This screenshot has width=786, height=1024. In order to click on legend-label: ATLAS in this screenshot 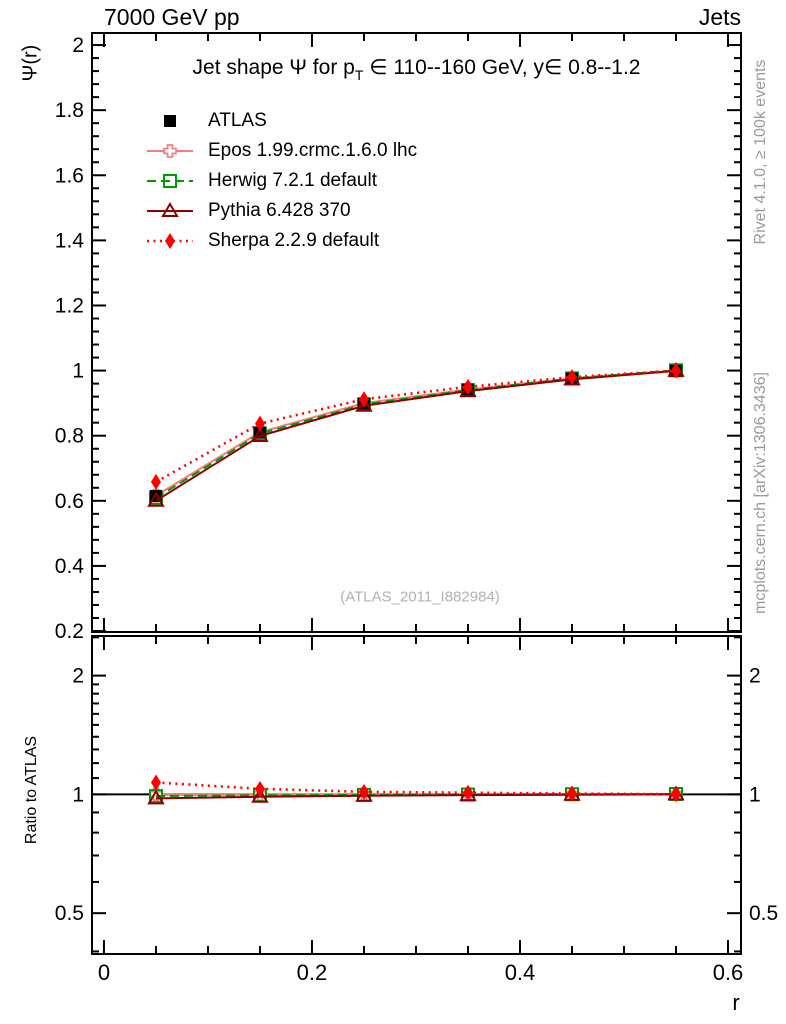, I will do `click(237, 120)`.